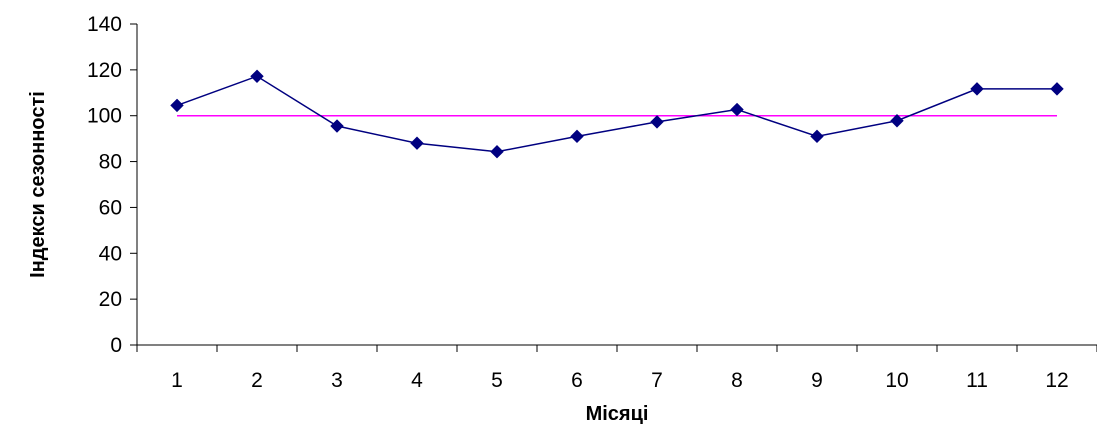 The height and width of the screenshot is (427, 1097). Describe the element at coordinates (896, 380) in the screenshot. I see `x-tick-label: 10` at that location.